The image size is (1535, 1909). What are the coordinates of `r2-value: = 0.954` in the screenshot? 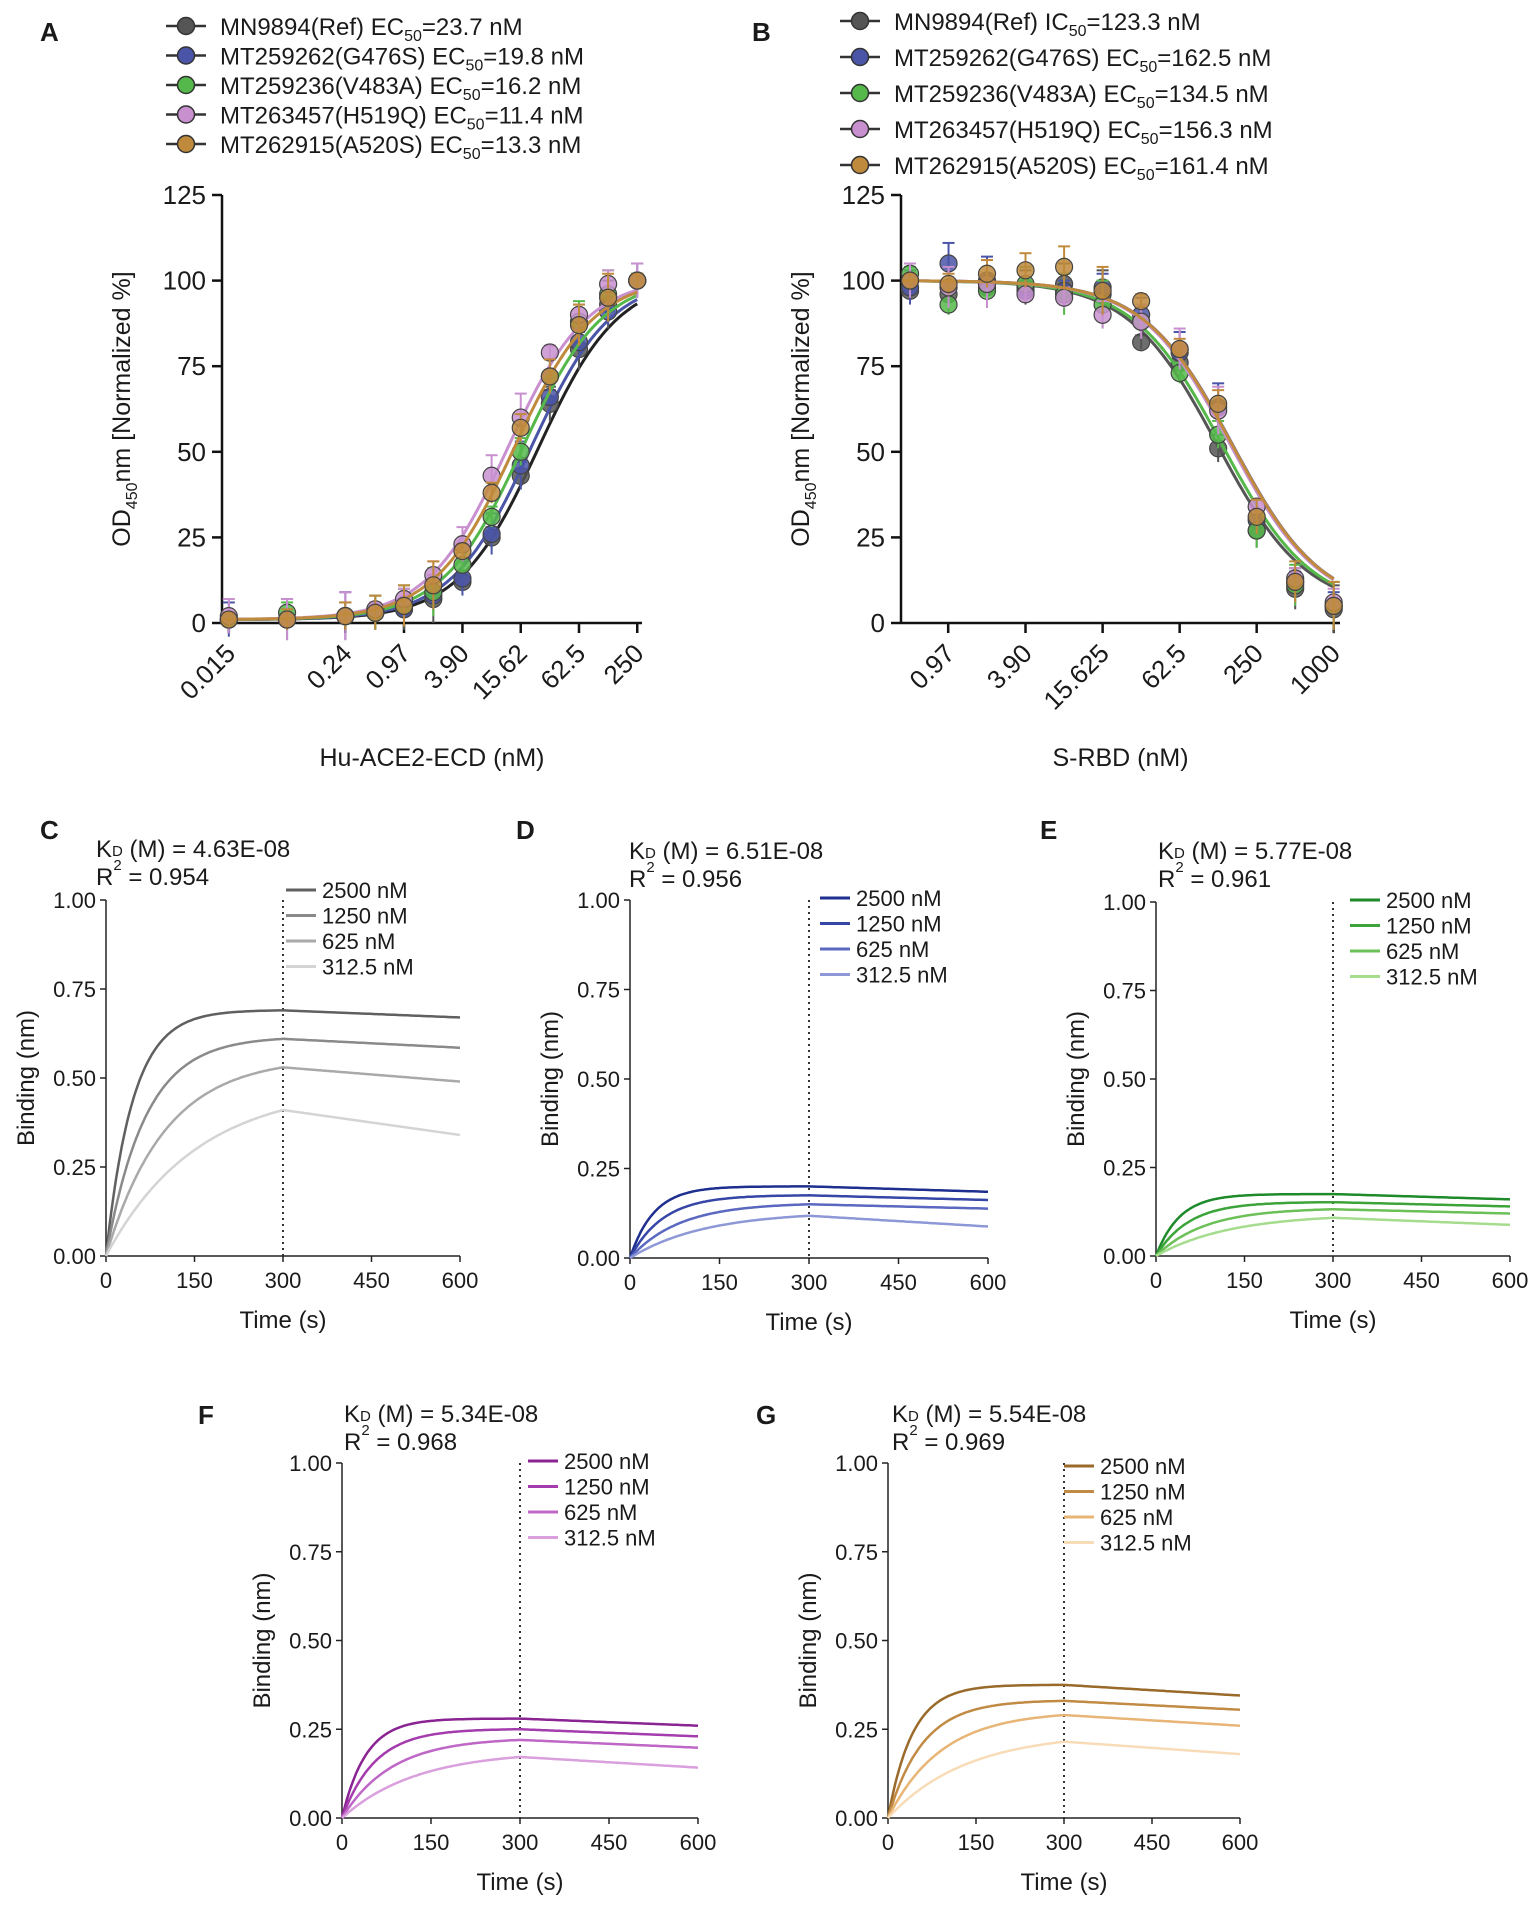 It's located at (168, 877).